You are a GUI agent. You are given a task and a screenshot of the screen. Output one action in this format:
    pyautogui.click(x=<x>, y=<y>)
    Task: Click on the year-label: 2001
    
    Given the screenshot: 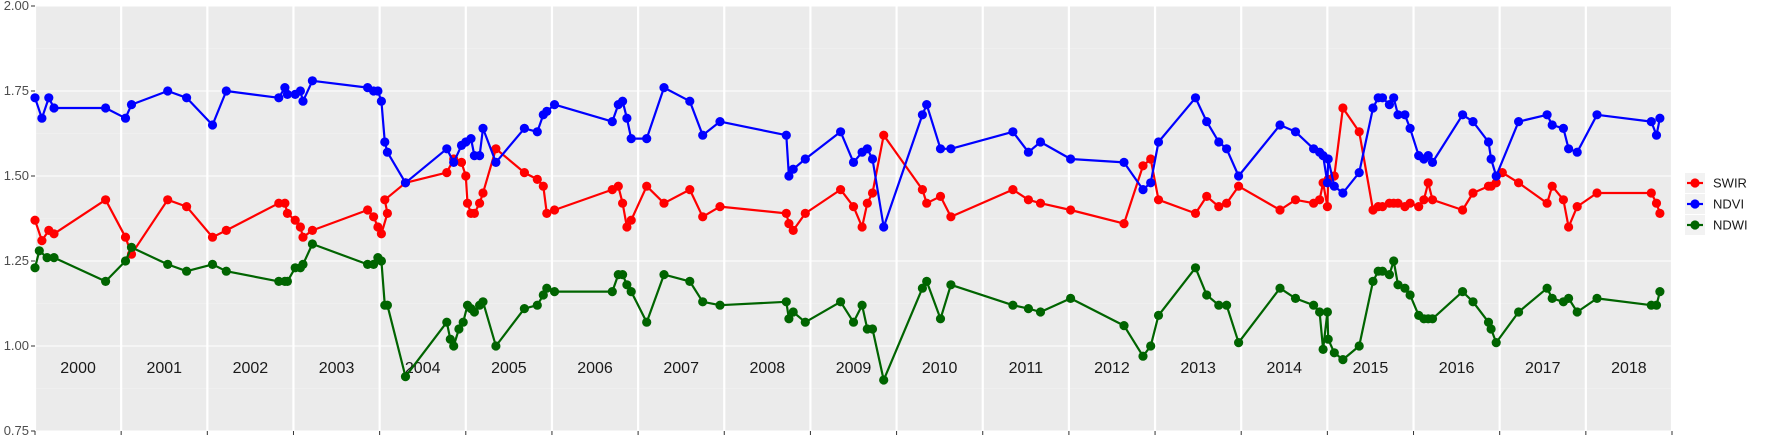 What is the action you would take?
    pyautogui.click(x=164, y=368)
    